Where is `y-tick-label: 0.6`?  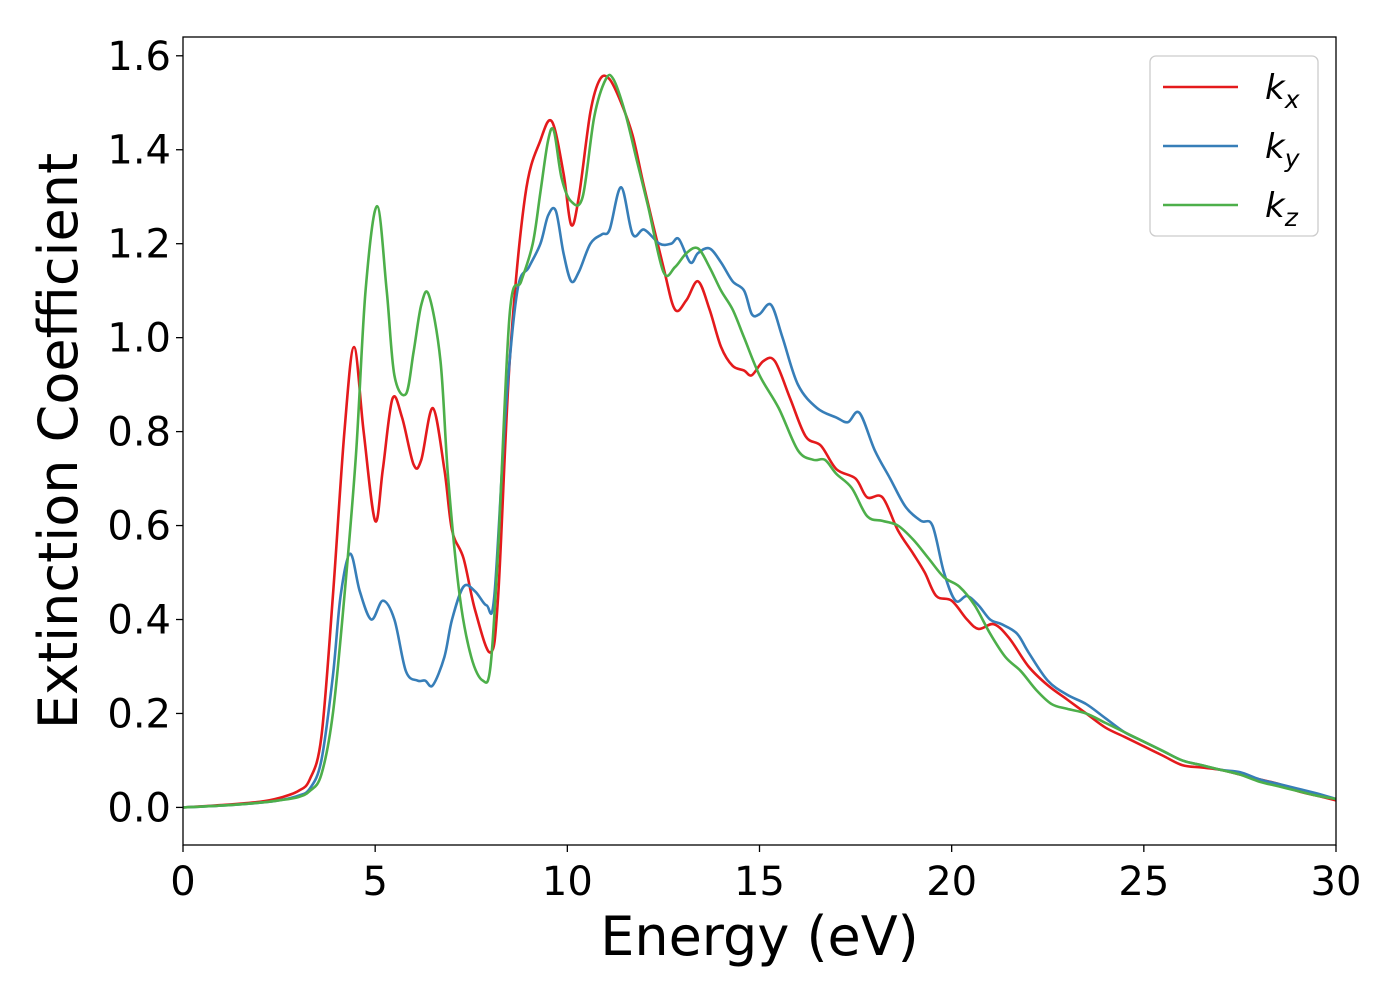 y-tick-label: 0.6 is located at coordinates (139, 527).